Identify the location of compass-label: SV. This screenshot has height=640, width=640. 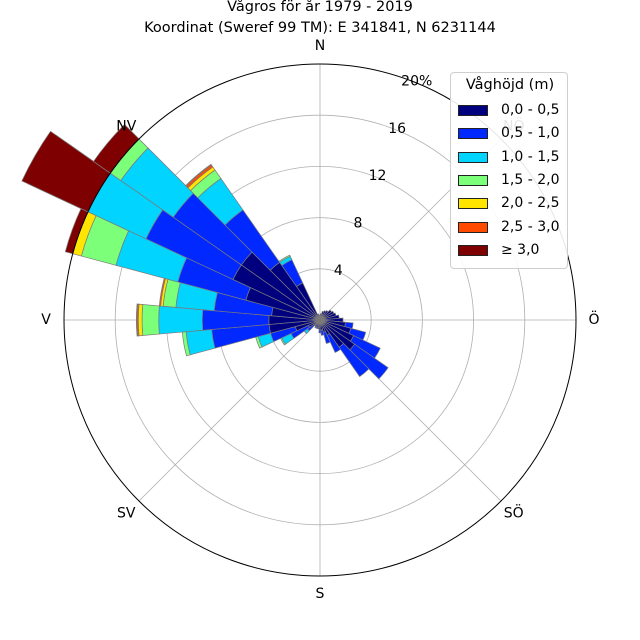
(126, 514).